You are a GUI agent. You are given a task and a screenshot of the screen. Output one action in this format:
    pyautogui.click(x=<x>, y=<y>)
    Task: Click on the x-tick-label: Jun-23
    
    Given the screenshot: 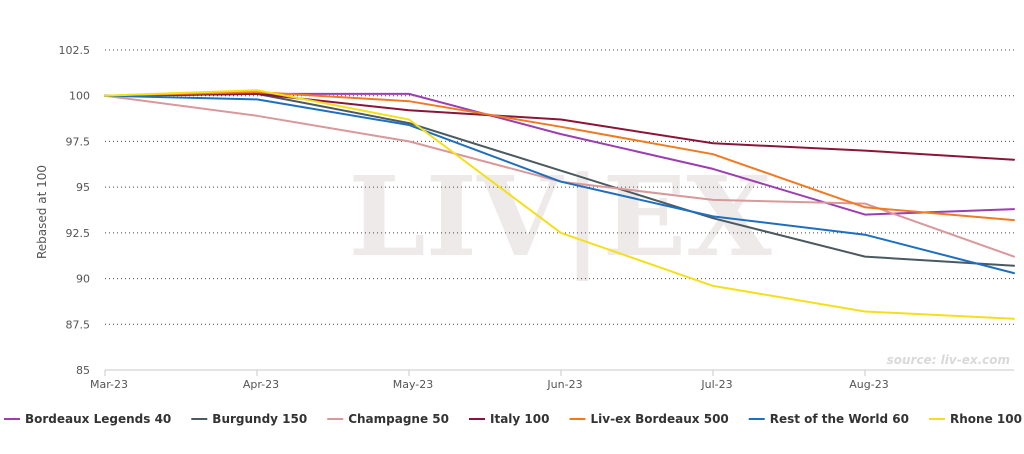 What is the action you would take?
    pyautogui.click(x=564, y=384)
    